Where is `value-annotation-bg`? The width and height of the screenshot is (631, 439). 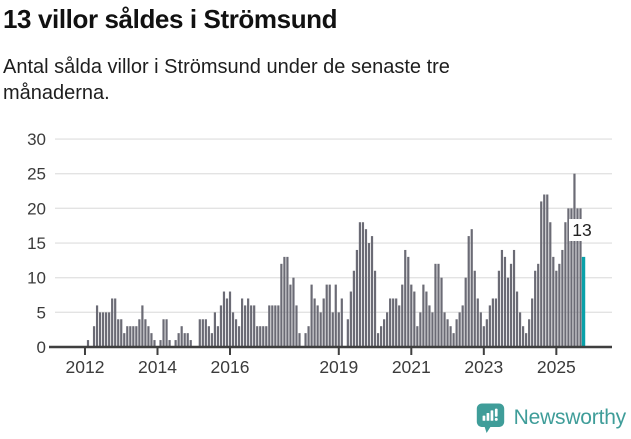 value-annotation-bg is located at coordinates (582, 230).